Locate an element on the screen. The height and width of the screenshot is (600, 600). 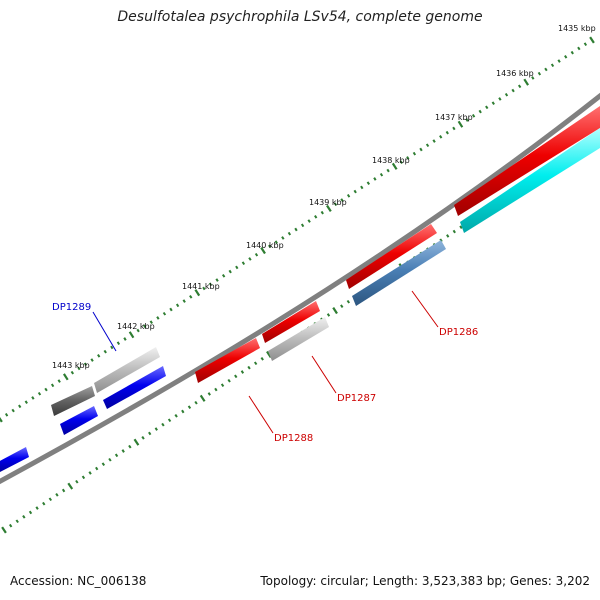
leader-dp1289 is located at coordinates (104, 331).